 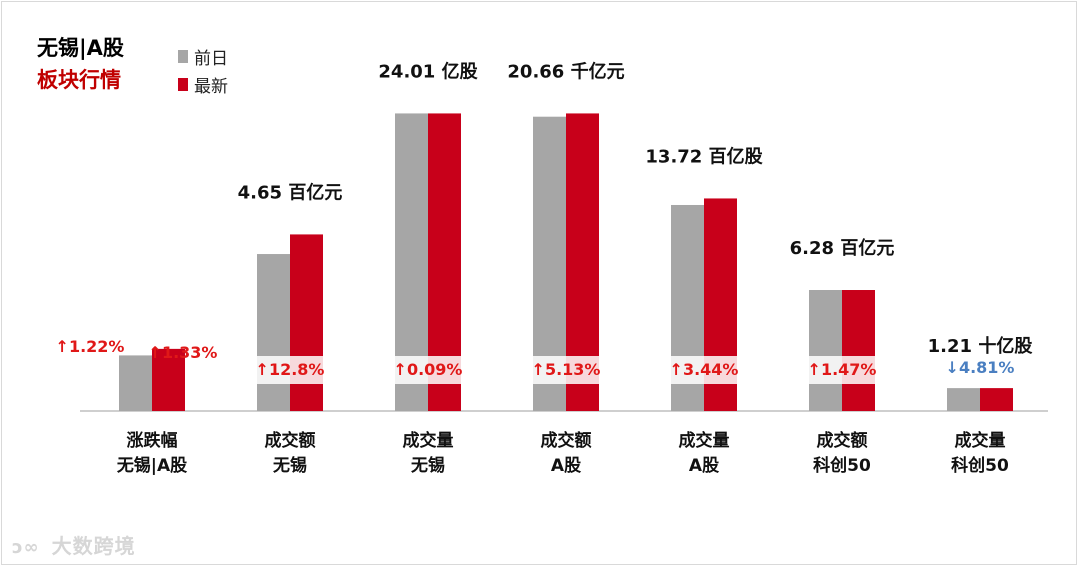 What do you see at coordinates (566, 440) in the screenshot?
I see `category-label-3-0: 成交额` at bounding box center [566, 440].